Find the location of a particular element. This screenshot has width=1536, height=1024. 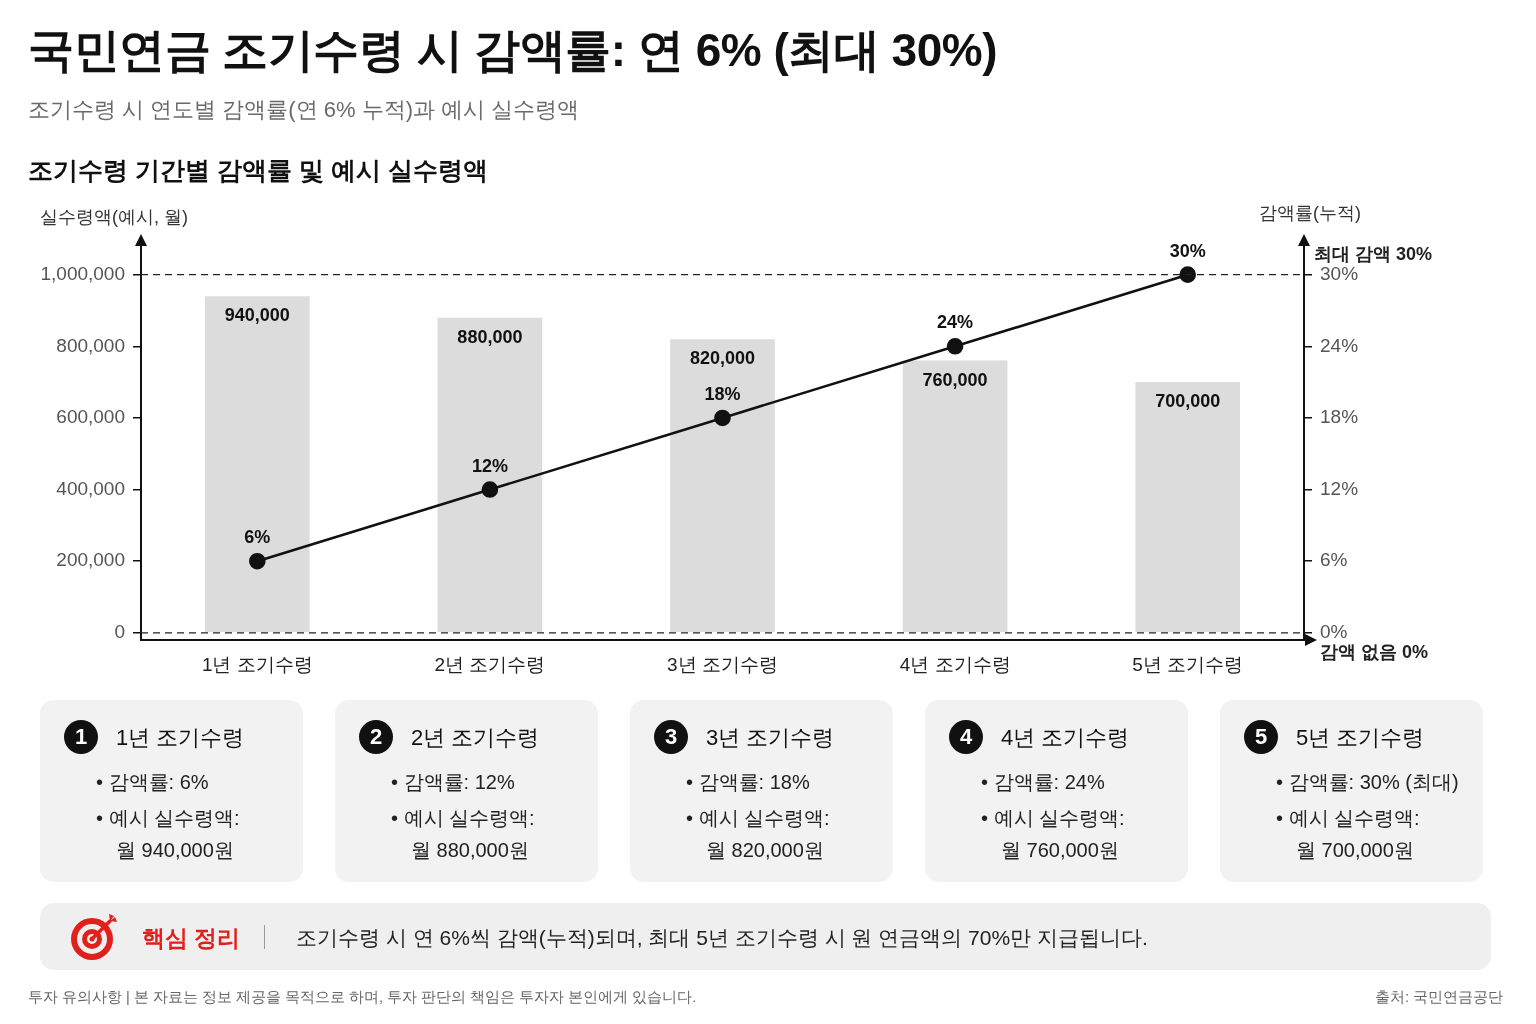

text: 월 700,000원 is located at coordinates (1355, 850).